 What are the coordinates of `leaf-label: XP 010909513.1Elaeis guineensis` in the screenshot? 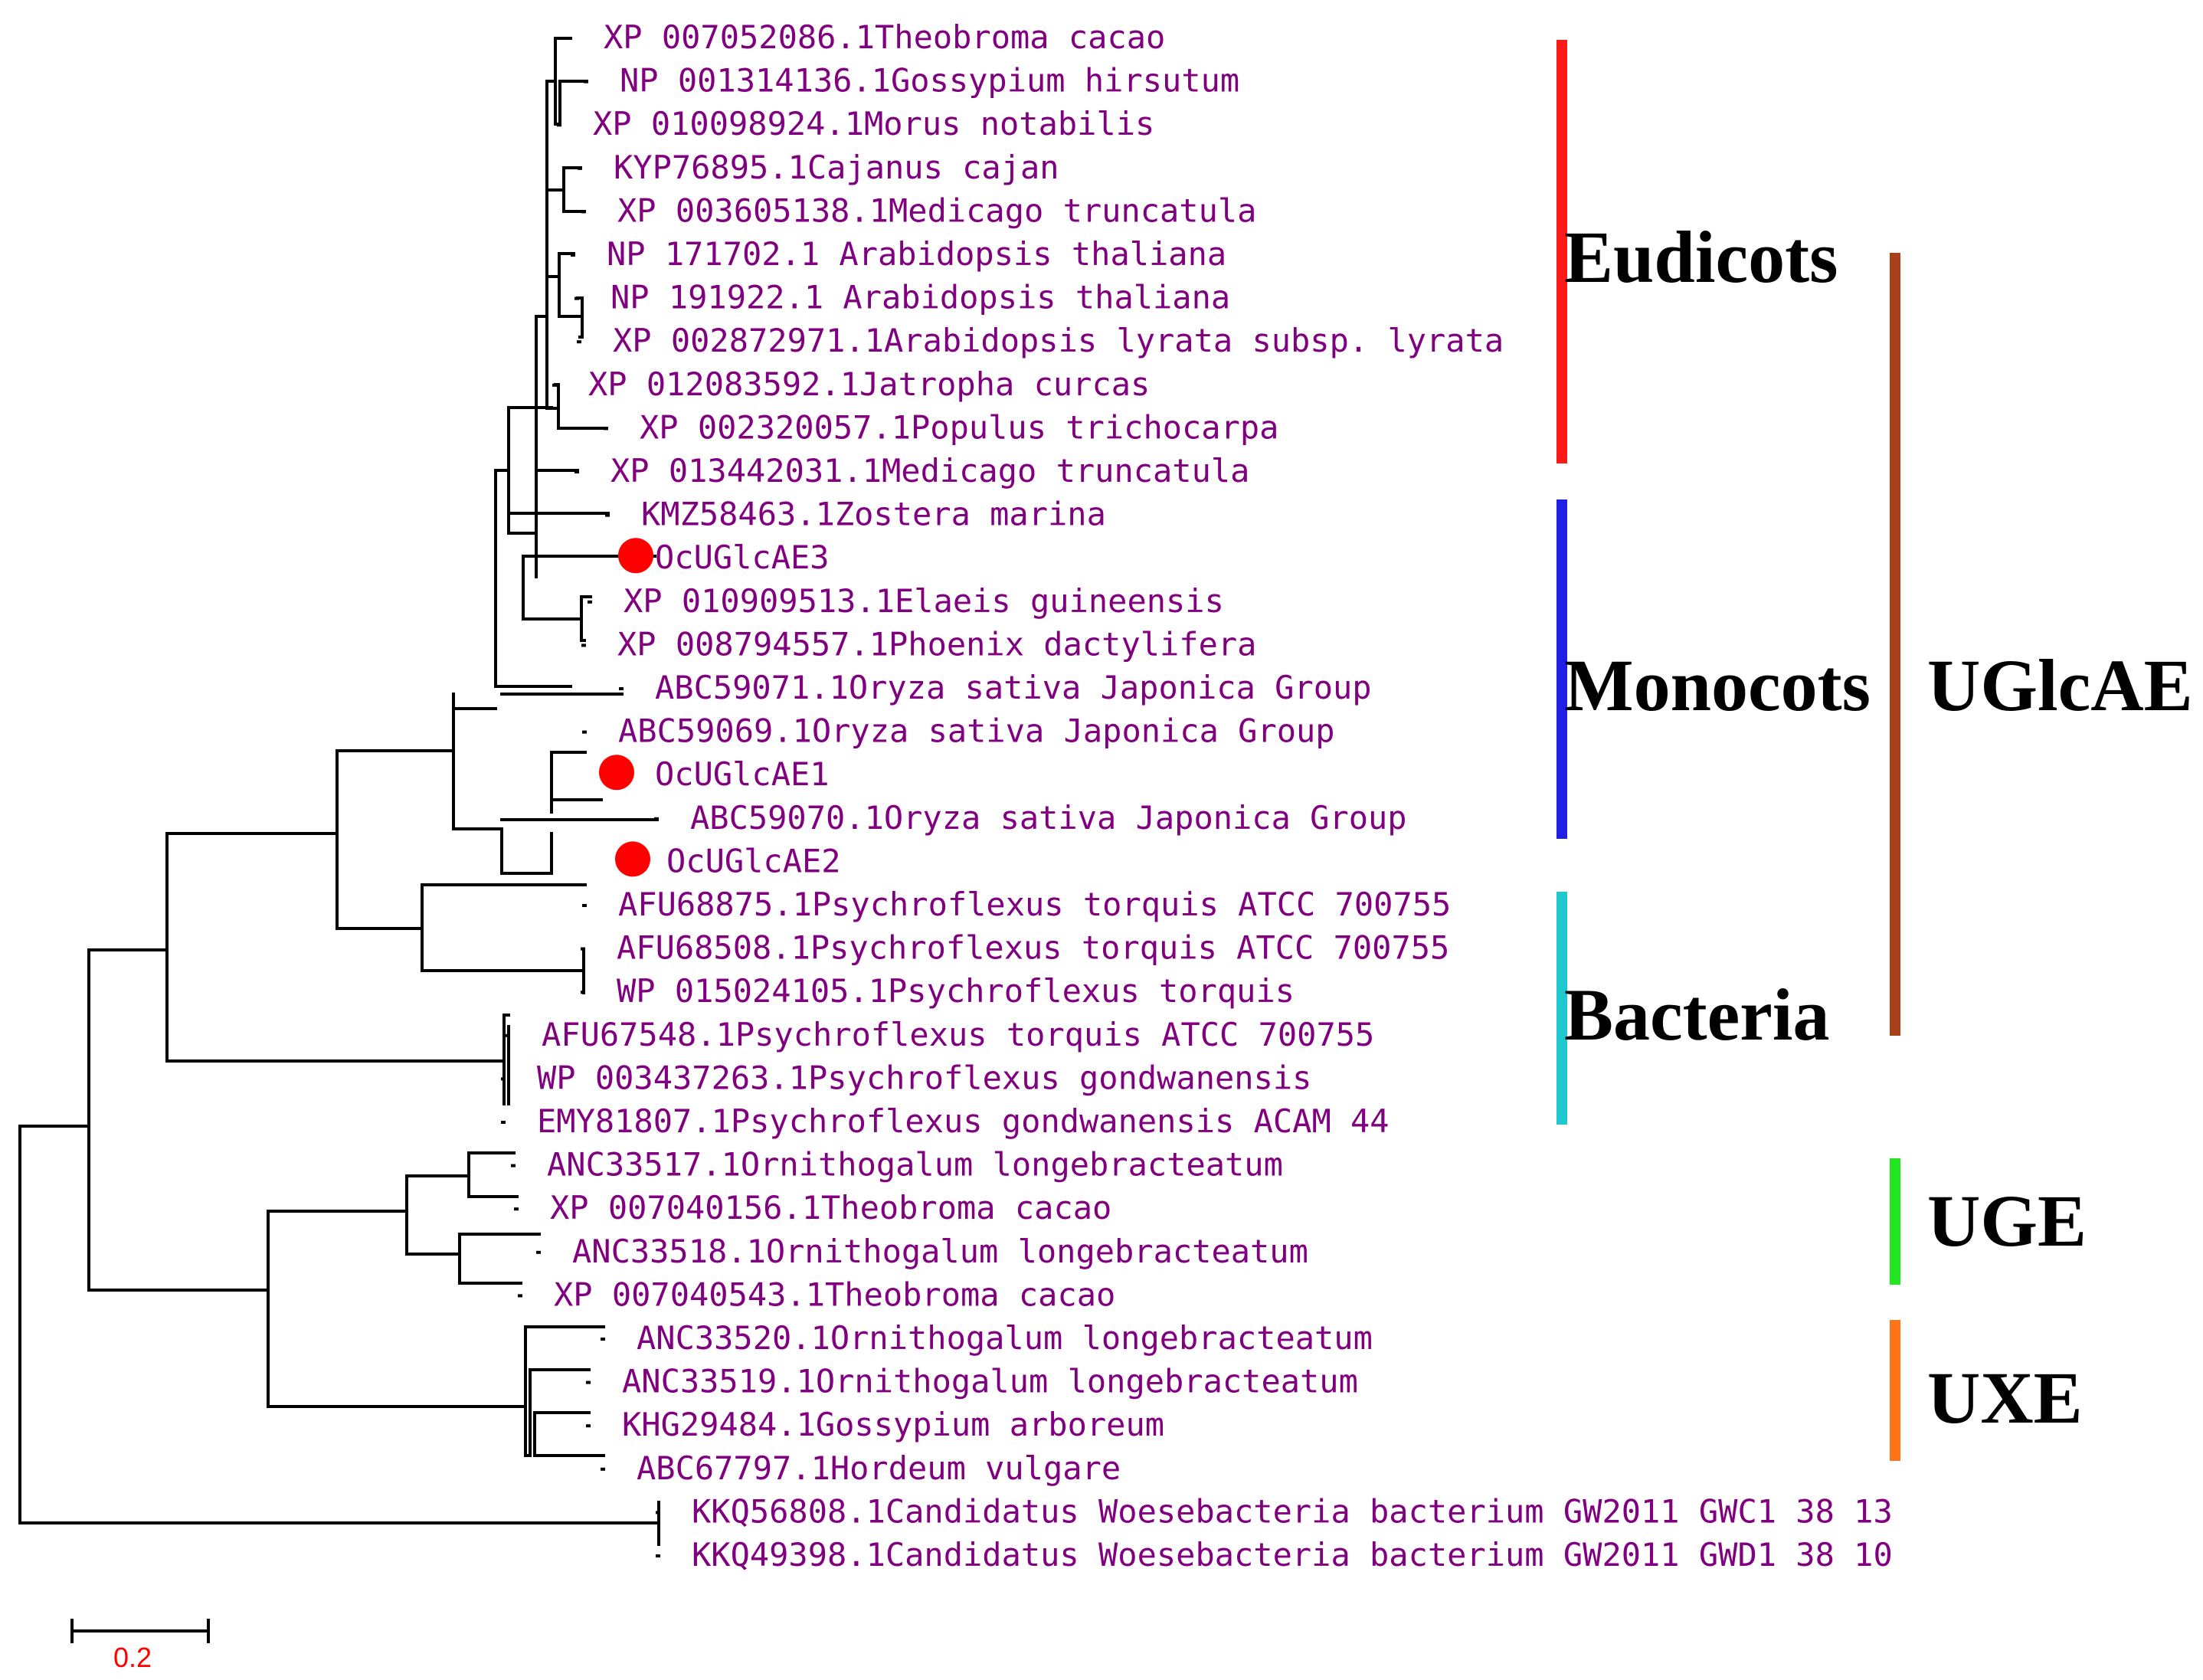 It's located at (924, 601).